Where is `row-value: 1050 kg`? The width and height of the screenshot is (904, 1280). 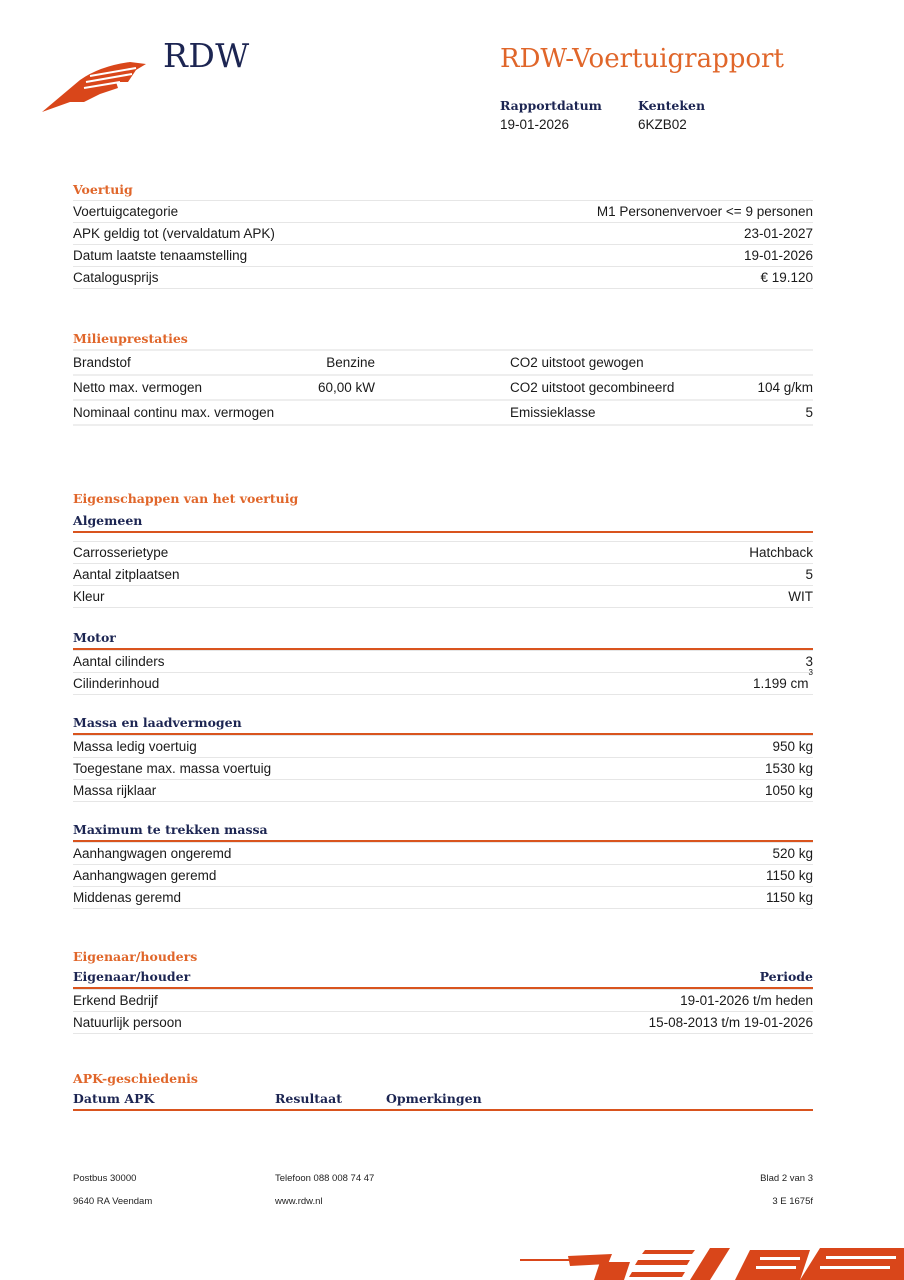 row-value: 1050 kg is located at coordinates (788, 790).